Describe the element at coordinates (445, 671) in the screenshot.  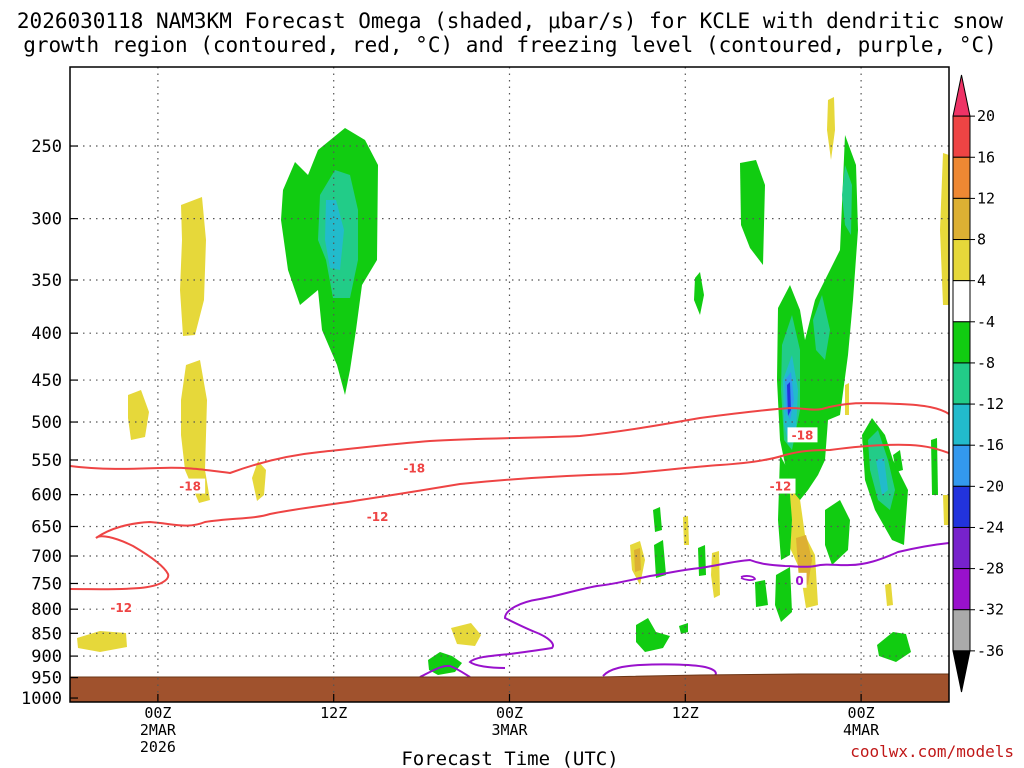
I see `freezing-level-lowlevel` at that location.